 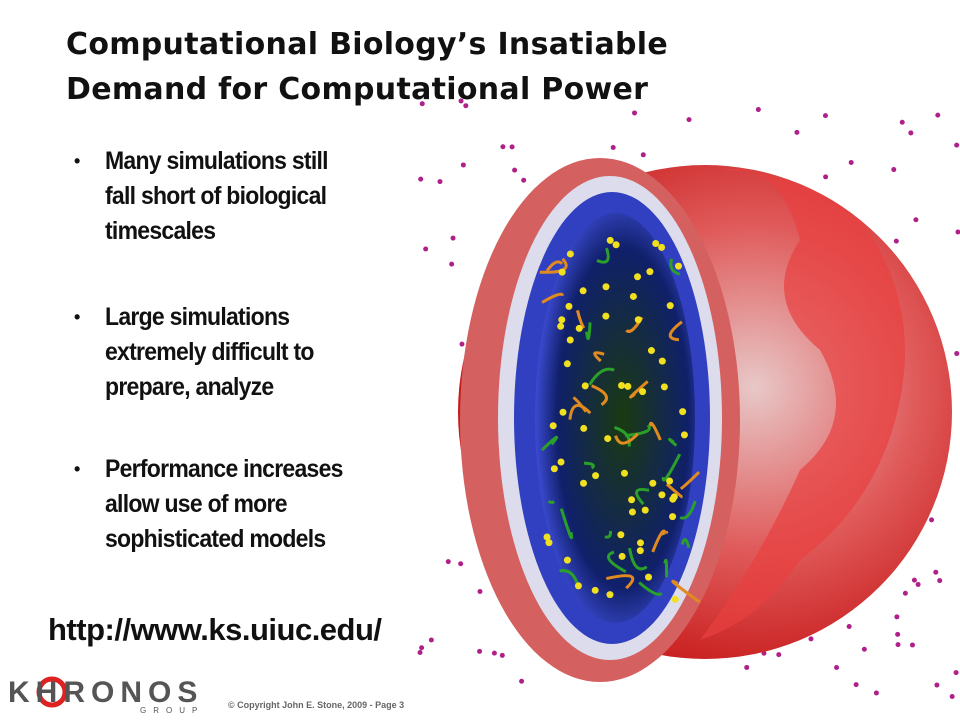 I want to click on bullet-line: sophisticated models, so click(x=215, y=539).